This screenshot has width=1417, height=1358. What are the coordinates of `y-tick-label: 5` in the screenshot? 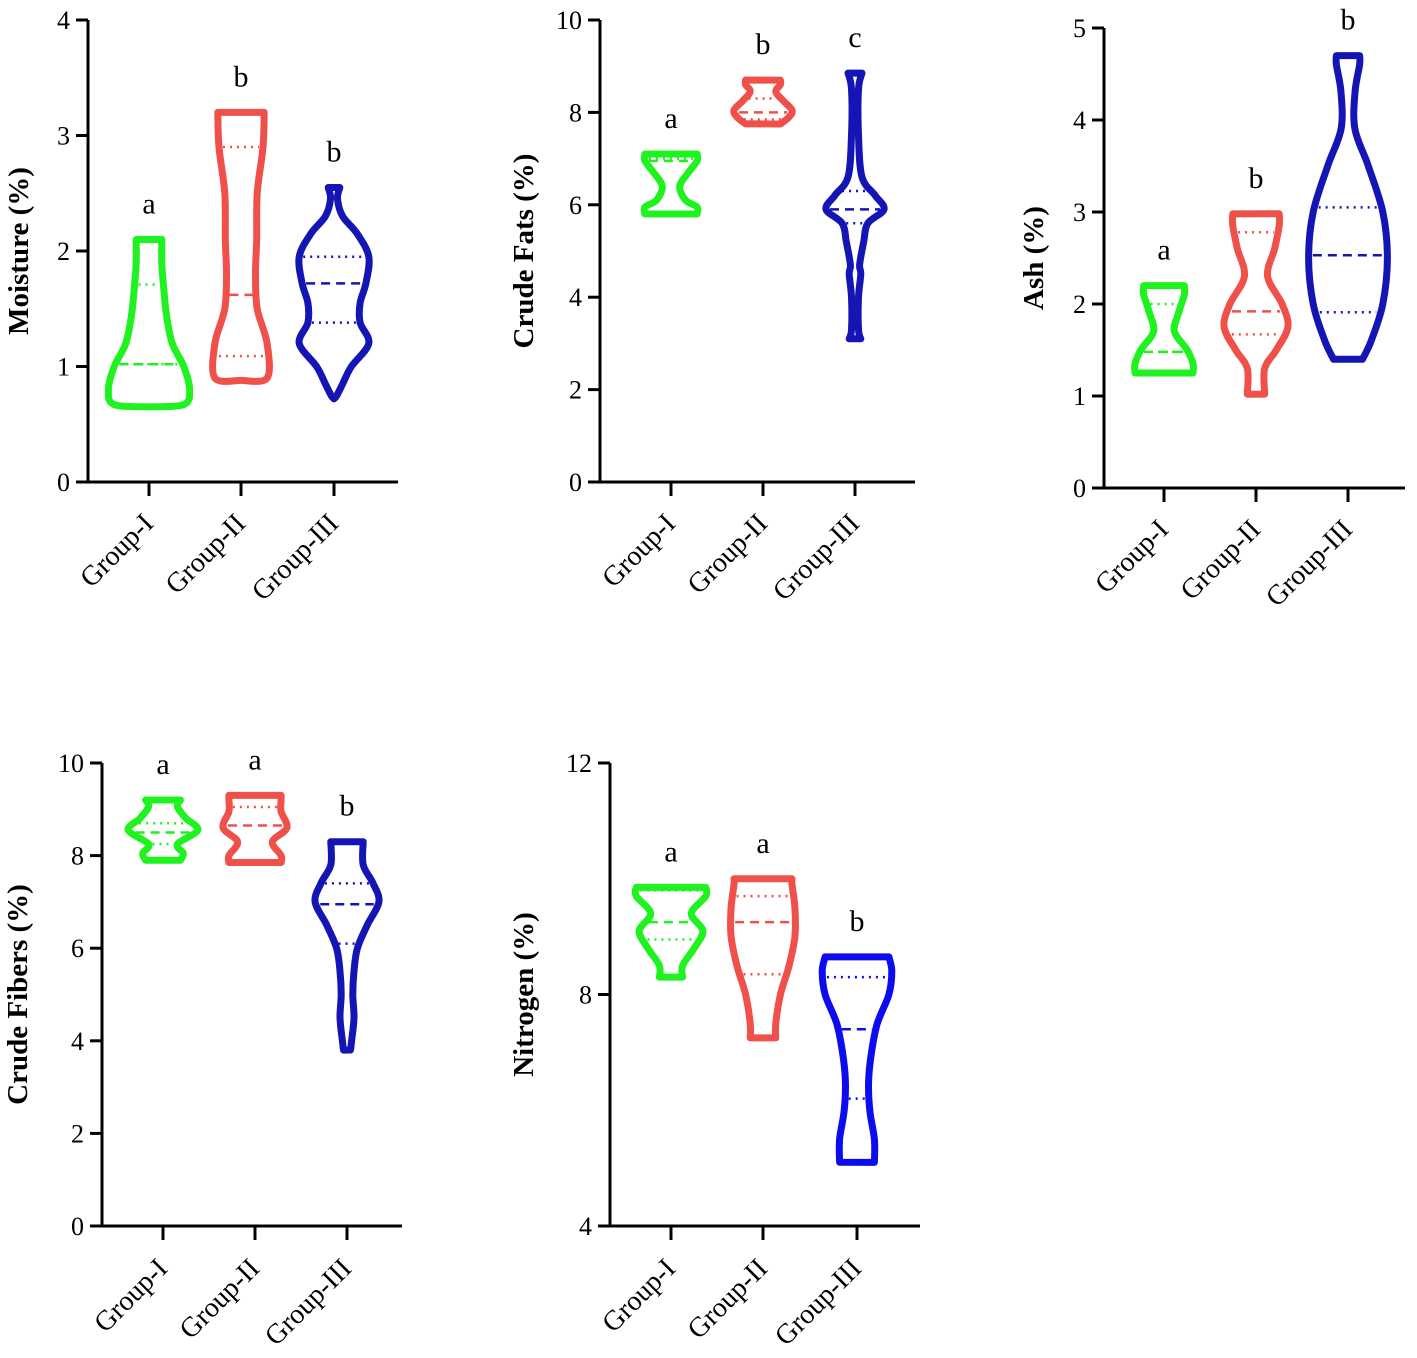 It's located at (1079, 28).